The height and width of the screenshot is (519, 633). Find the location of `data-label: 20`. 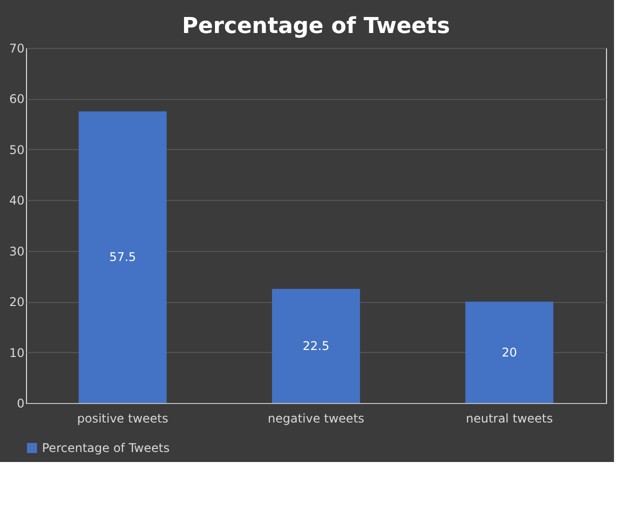

data-label: 20 is located at coordinates (509, 352).